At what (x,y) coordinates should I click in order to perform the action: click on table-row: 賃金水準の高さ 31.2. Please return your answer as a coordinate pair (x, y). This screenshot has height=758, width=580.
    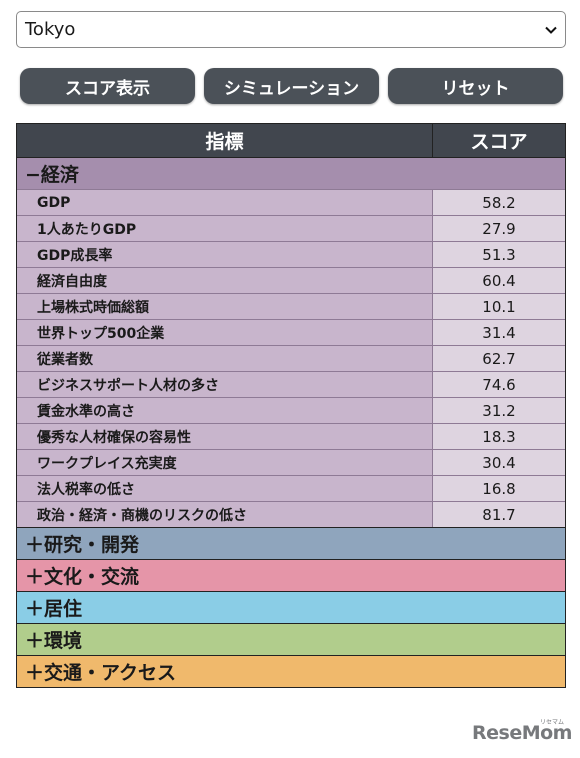
    Looking at the image, I should click on (291, 410).